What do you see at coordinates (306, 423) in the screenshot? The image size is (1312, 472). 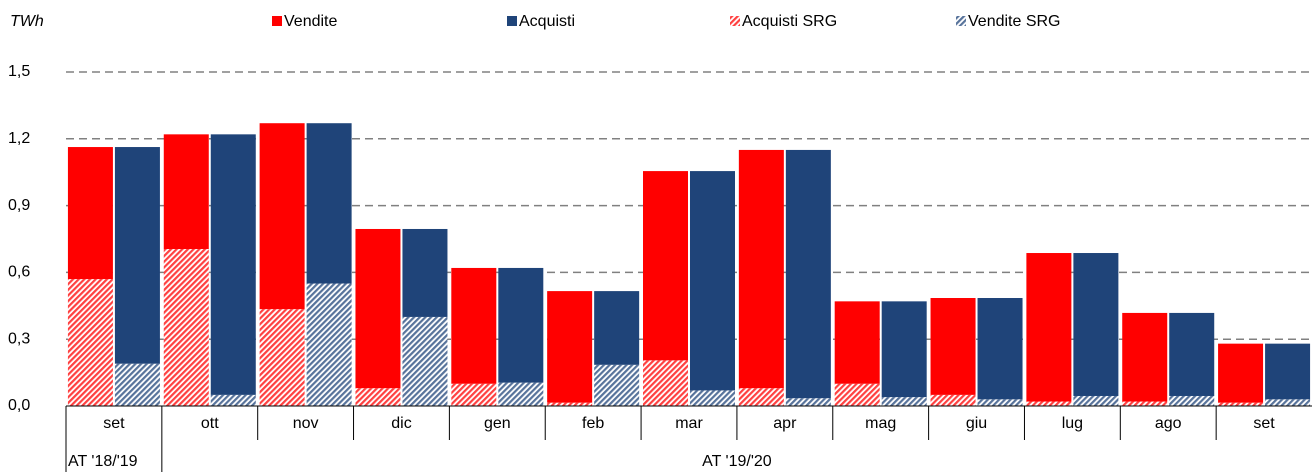 I see `x-tick-label: nov` at bounding box center [306, 423].